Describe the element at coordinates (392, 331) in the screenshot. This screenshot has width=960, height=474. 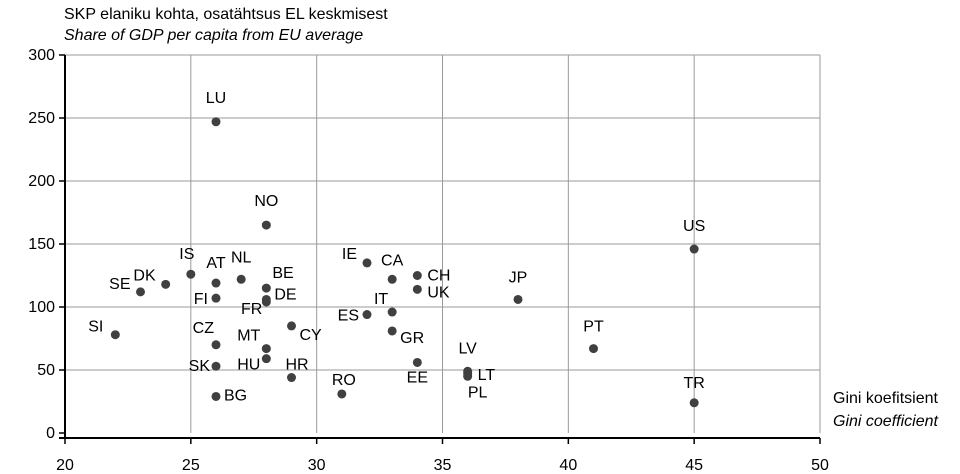
I see `data-point-gr` at that location.